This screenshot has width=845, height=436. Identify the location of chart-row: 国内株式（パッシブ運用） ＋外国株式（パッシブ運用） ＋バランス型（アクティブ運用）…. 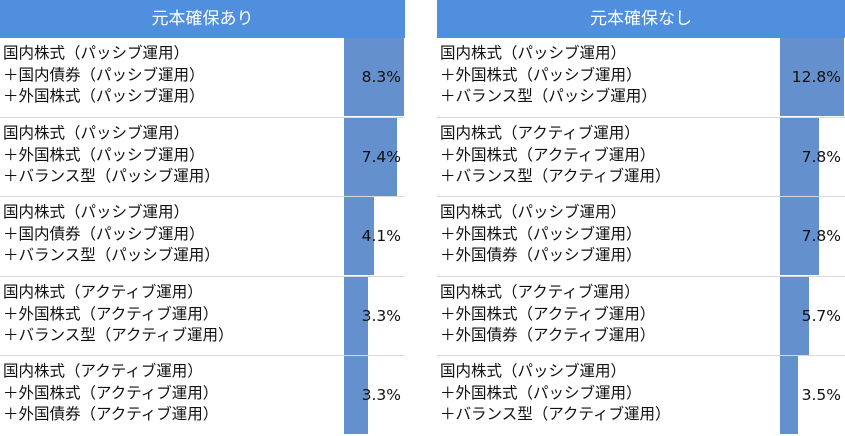
(641, 395).